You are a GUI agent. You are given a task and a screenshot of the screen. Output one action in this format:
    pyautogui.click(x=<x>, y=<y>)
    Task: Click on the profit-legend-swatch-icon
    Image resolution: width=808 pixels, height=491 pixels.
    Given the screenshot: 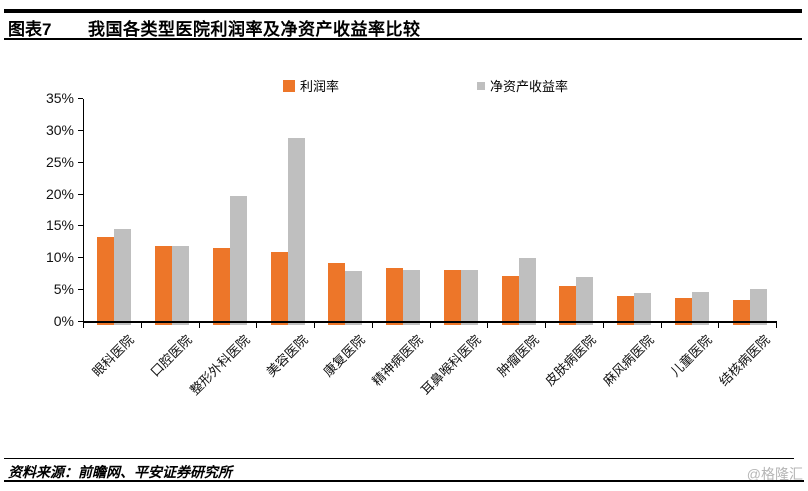 What is the action you would take?
    pyautogui.click(x=289, y=85)
    